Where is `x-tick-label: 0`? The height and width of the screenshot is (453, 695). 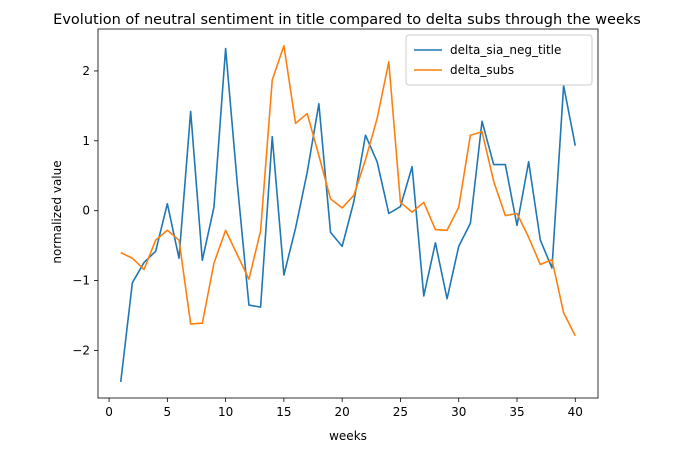
x-tick-label: 0 is located at coordinates (109, 412).